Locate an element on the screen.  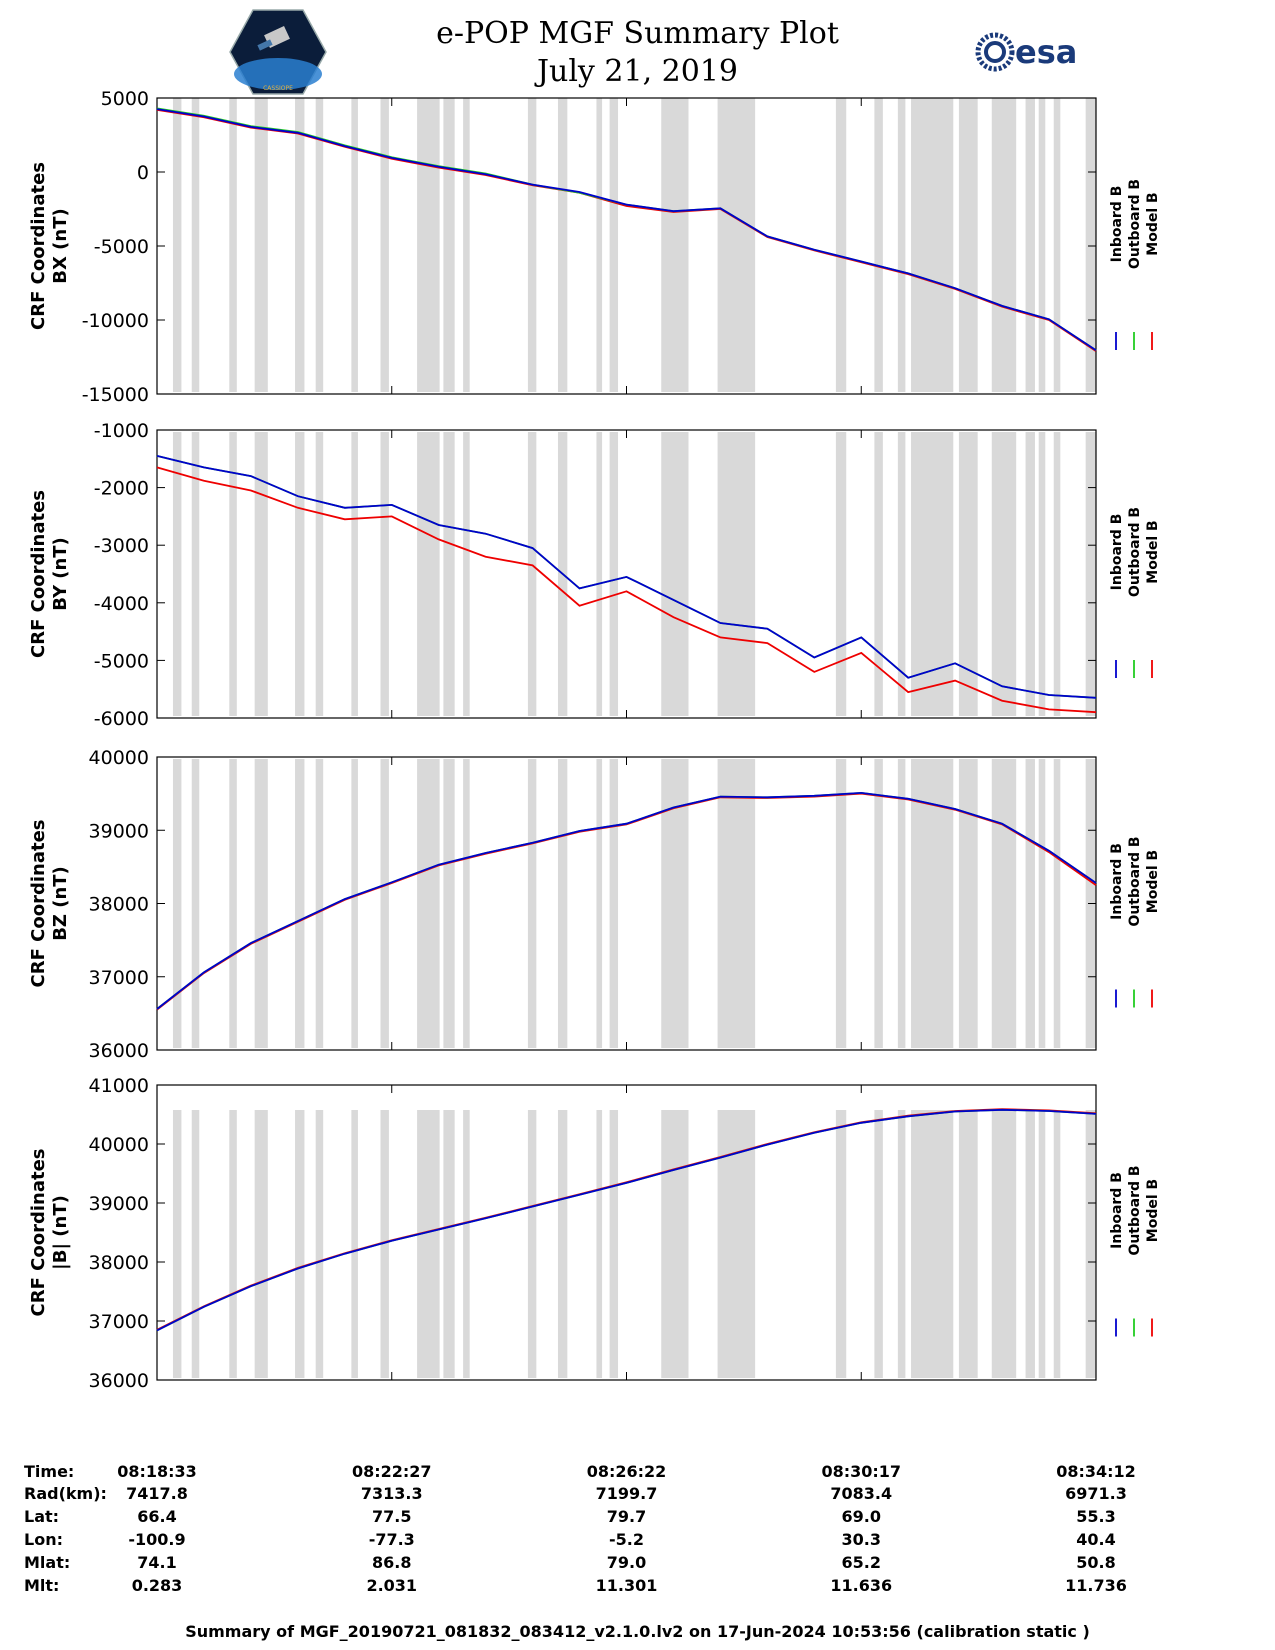
ephemeris-row-label: Time: is located at coordinates (49, 1471).